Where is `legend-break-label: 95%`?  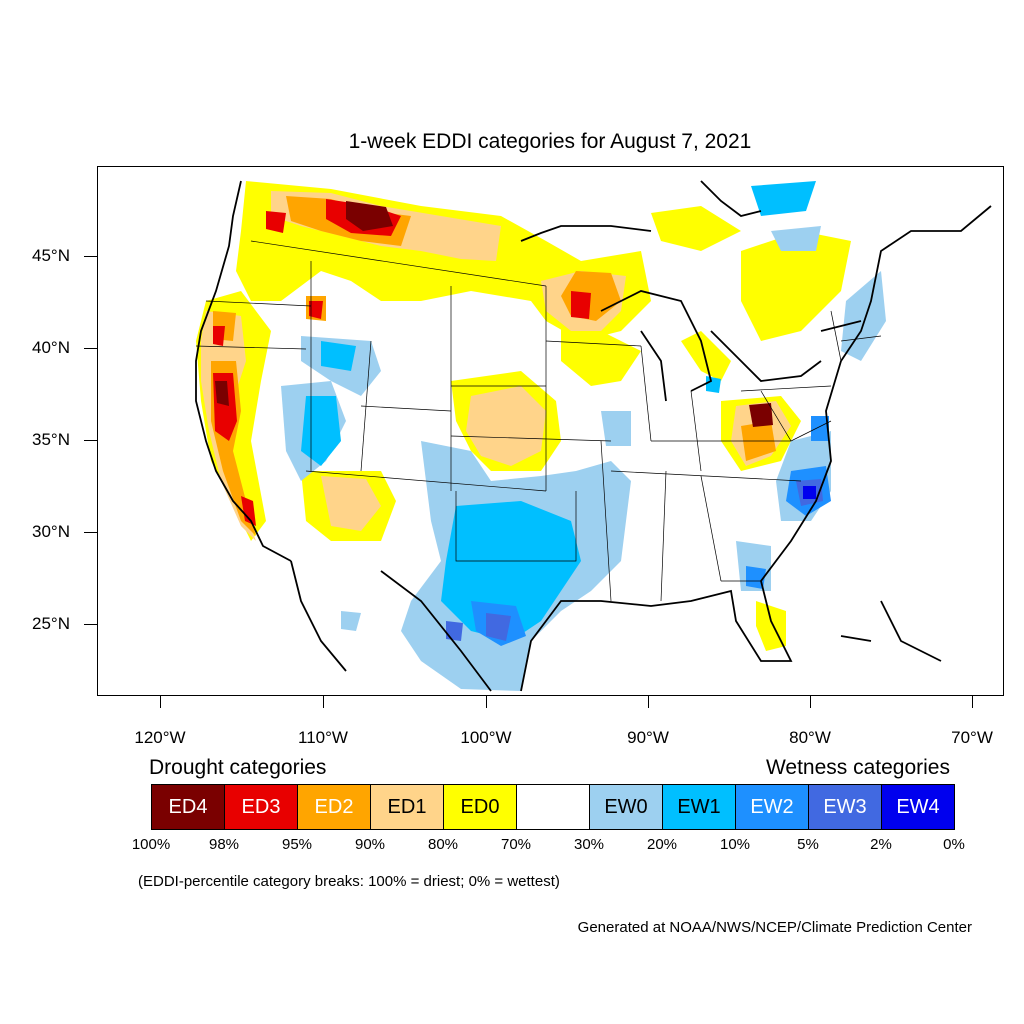
legend-break-label: 95% is located at coordinates (297, 844).